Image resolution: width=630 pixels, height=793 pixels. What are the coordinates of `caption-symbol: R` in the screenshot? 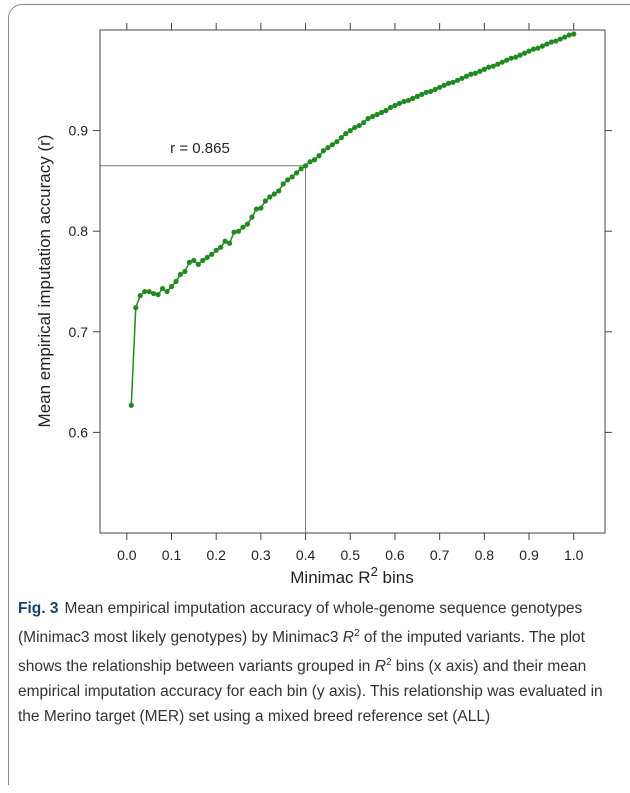 It's located at (380, 667).